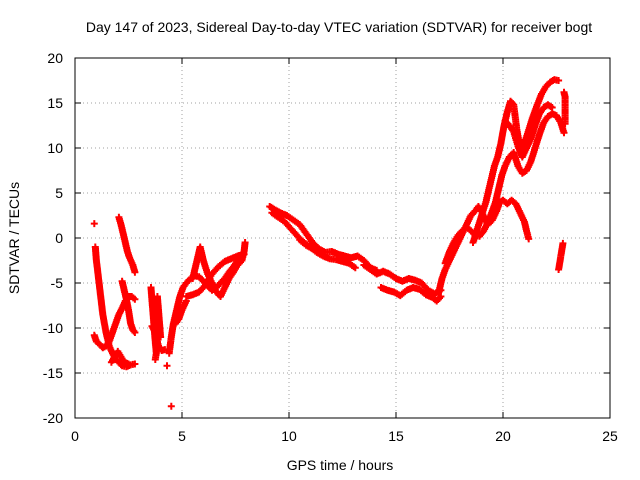 This screenshot has width=640, height=480. I want to click on data-track-t24, so click(561, 256).